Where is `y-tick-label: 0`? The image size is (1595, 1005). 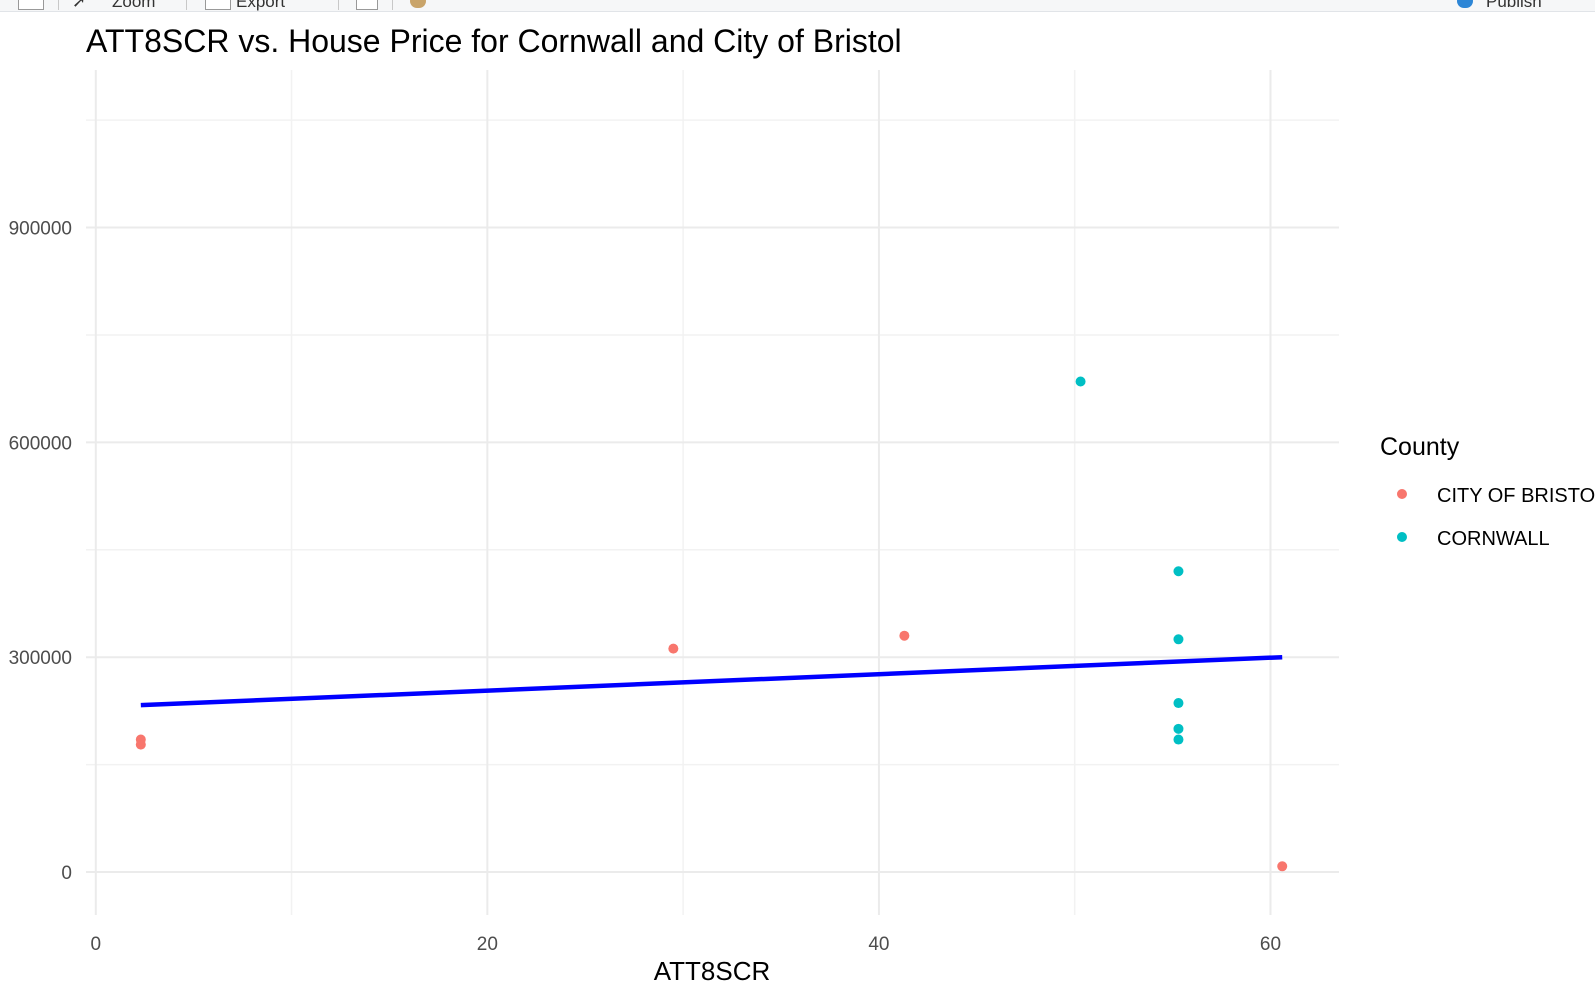
y-tick-label: 0 is located at coordinates (66, 873).